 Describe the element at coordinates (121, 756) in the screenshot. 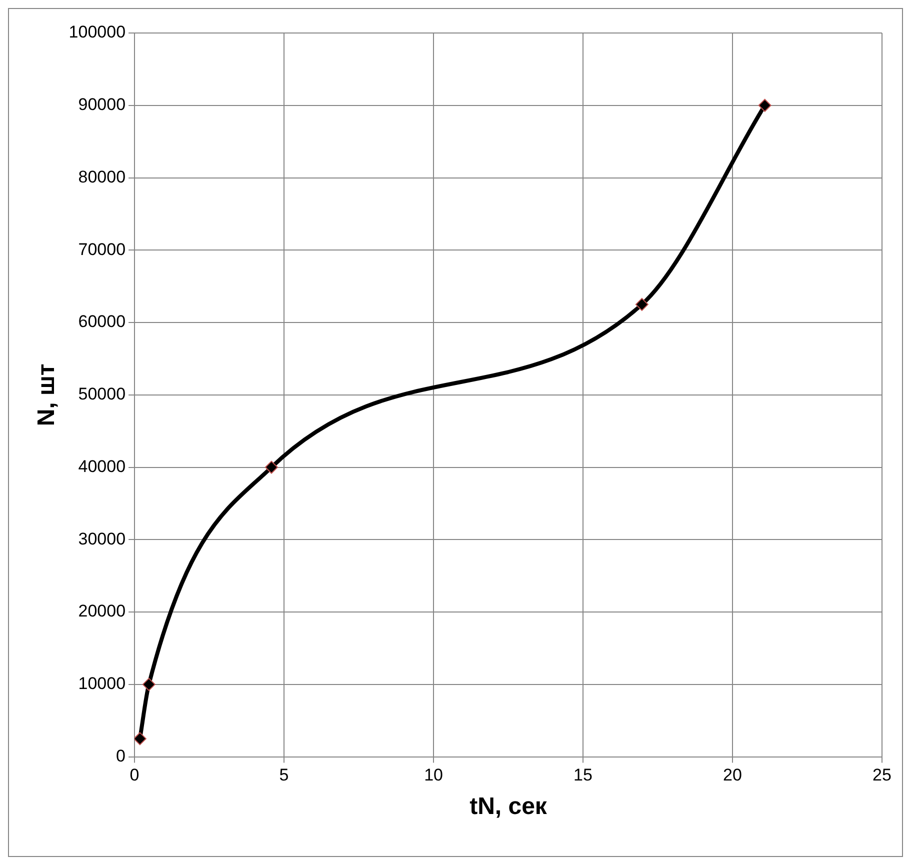

I see `y-tick-label: 0` at that location.